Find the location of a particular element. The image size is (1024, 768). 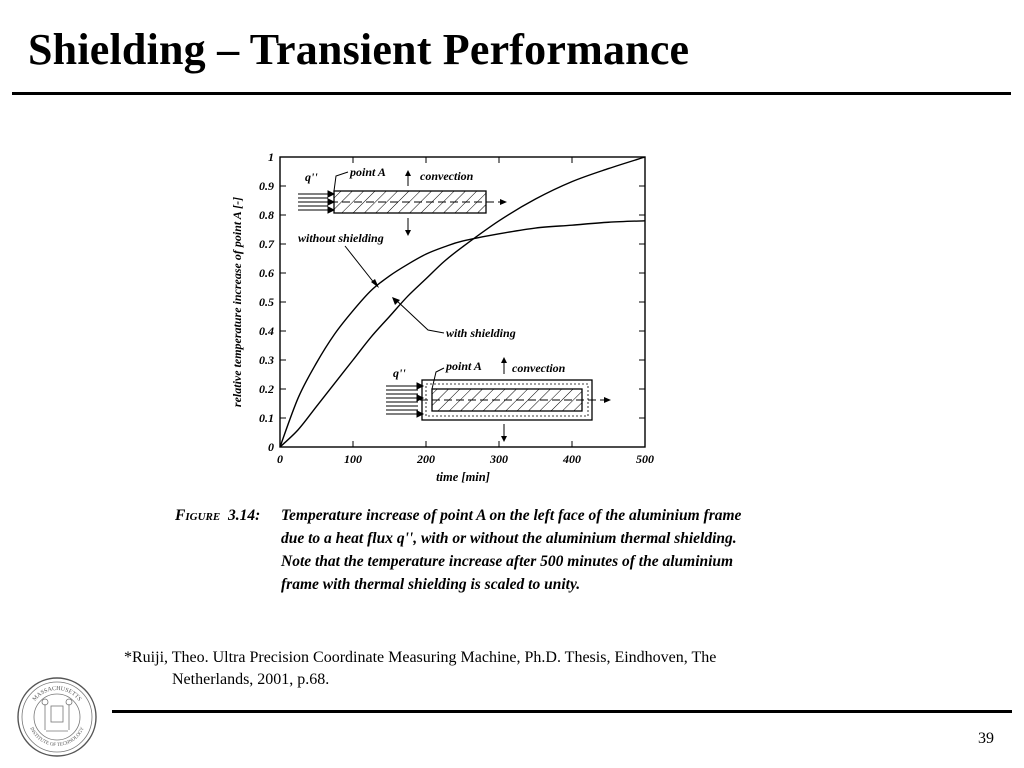

y-tick-label: 1 is located at coordinates (271, 157).